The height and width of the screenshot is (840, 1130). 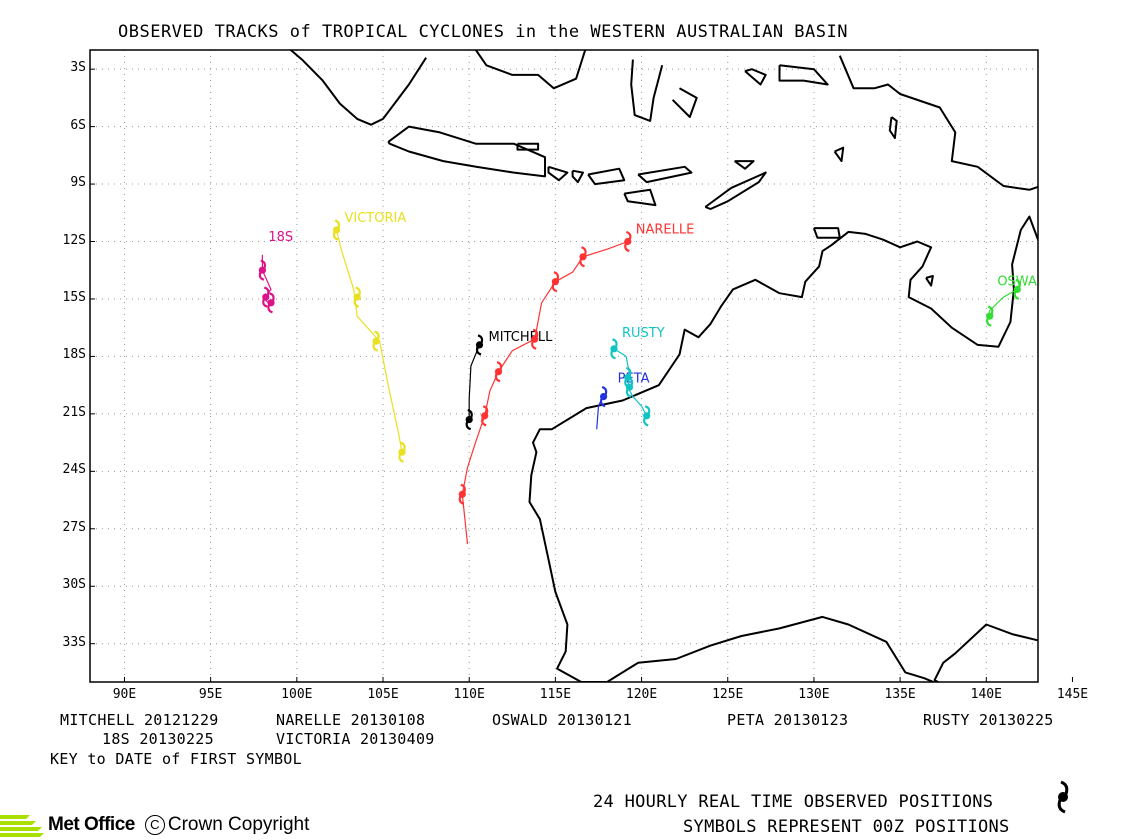 What do you see at coordinates (176, 759) in the screenshot?
I see `key-note: KEY to DATE of FIRST SYMBOL` at bounding box center [176, 759].